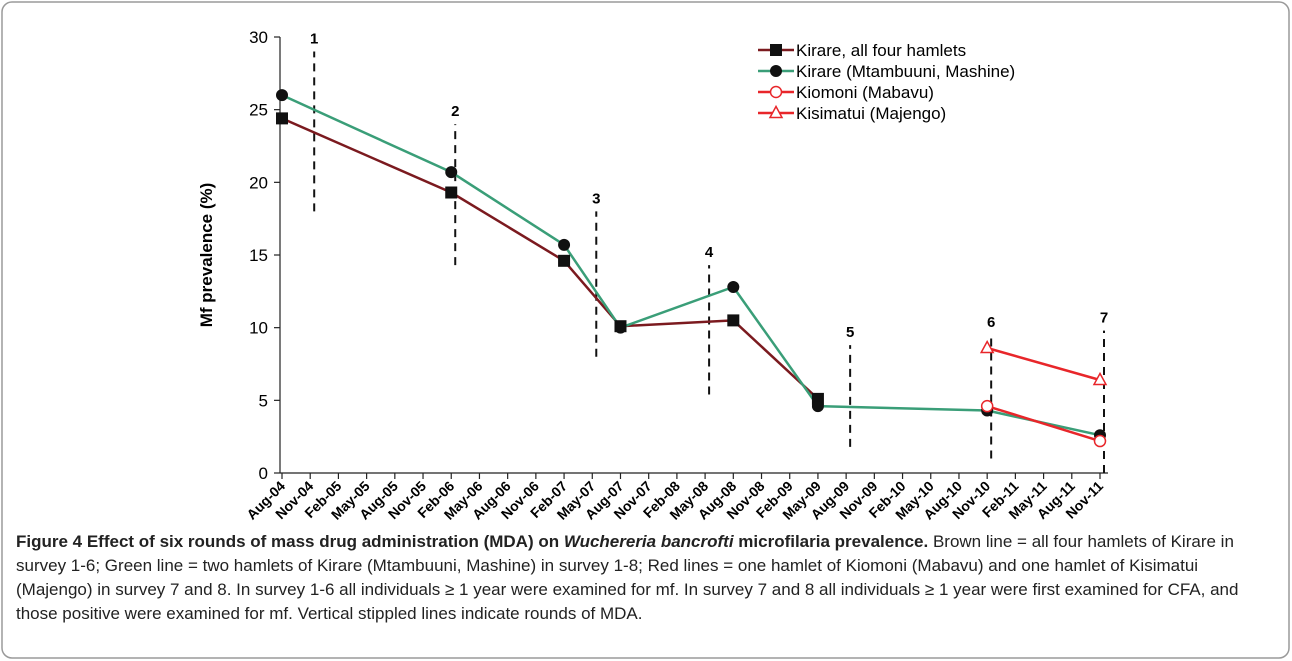  Describe the element at coordinates (258, 110) in the screenshot. I see `y-tick-label: 25` at that location.